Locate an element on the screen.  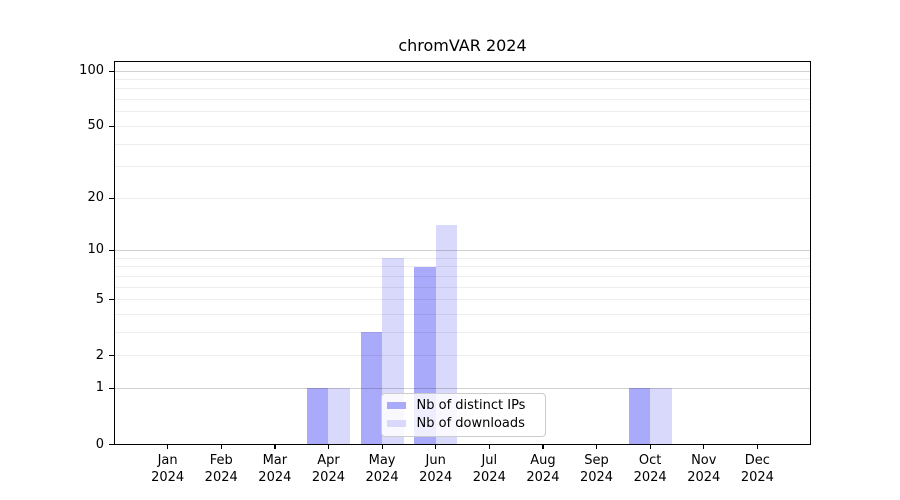
y-tick-label-2: 2 is located at coordinates (99, 355).